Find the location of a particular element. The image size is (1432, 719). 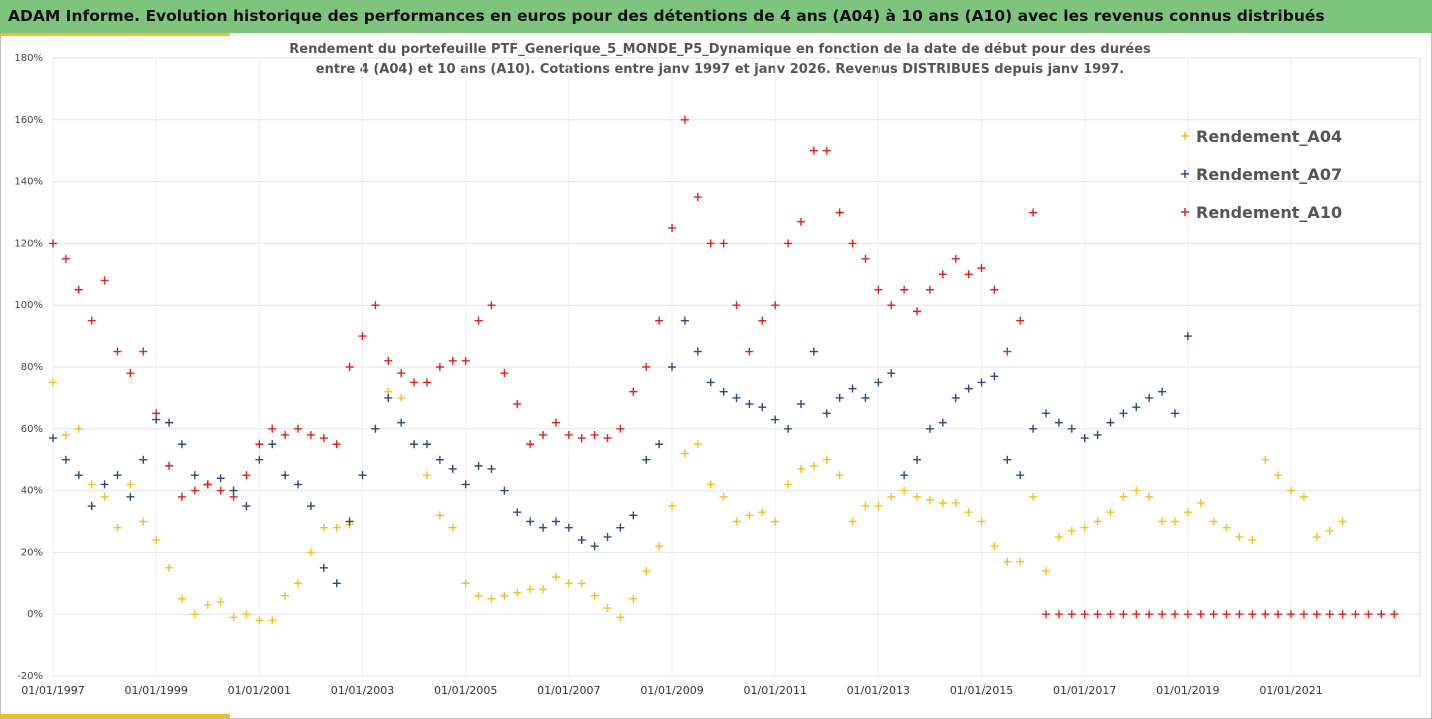

y-tick-label: 60% is located at coordinates (32, 429).